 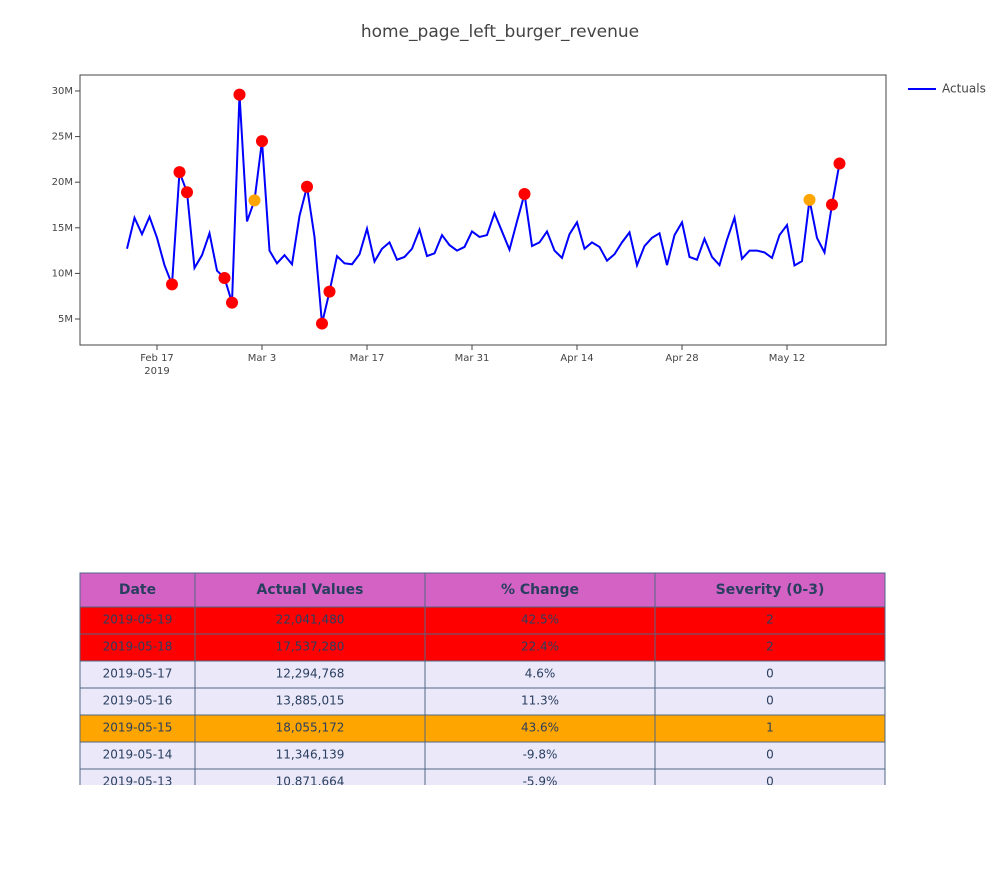 I want to click on y-tick-label: 15M, so click(x=62, y=228).